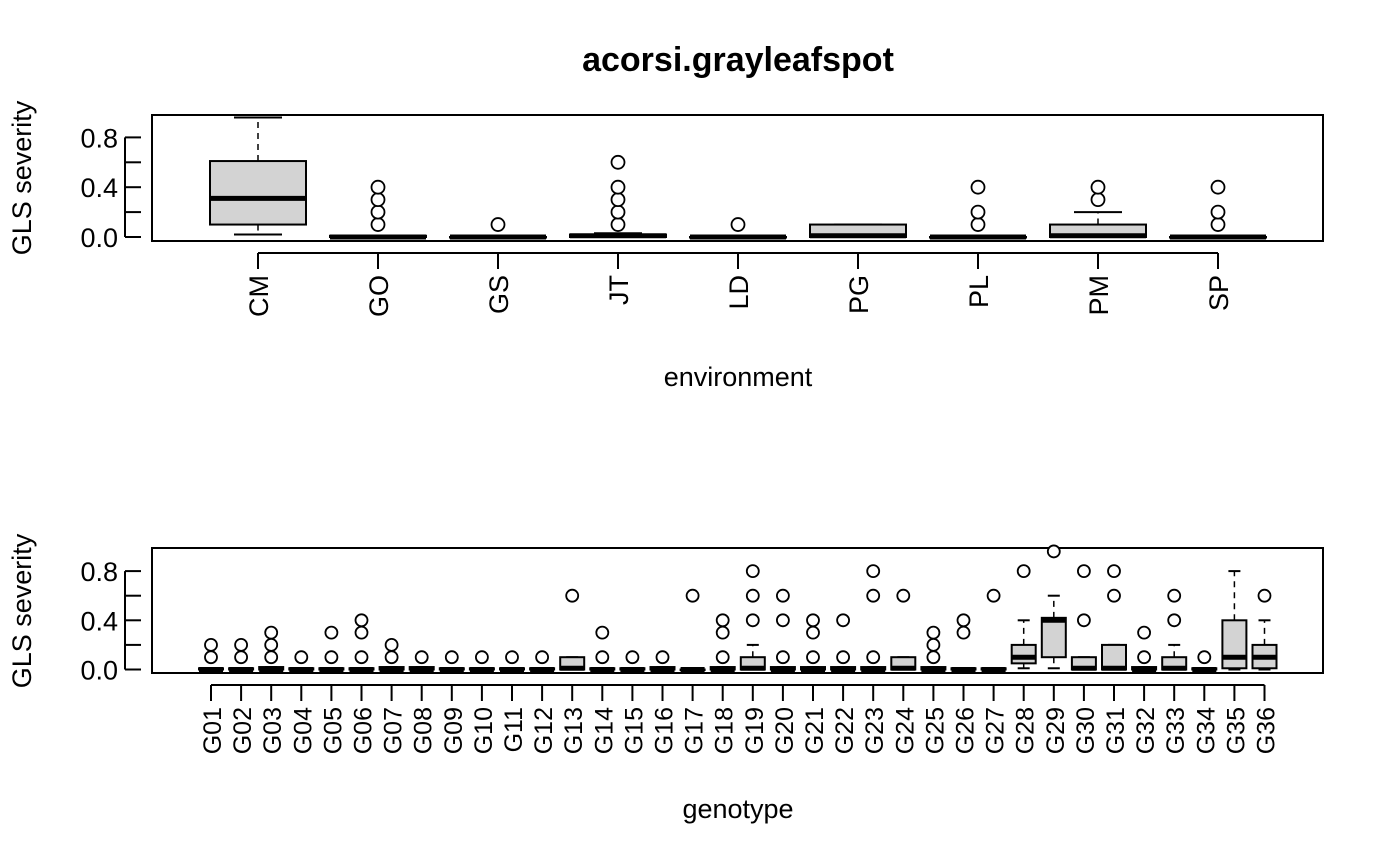 This screenshot has width=1400, height=866. What do you see at coordinates (1146, 730) in the screenshot?
I see `x-tick-label-g32: G32` at bounding box center [1146, 730].